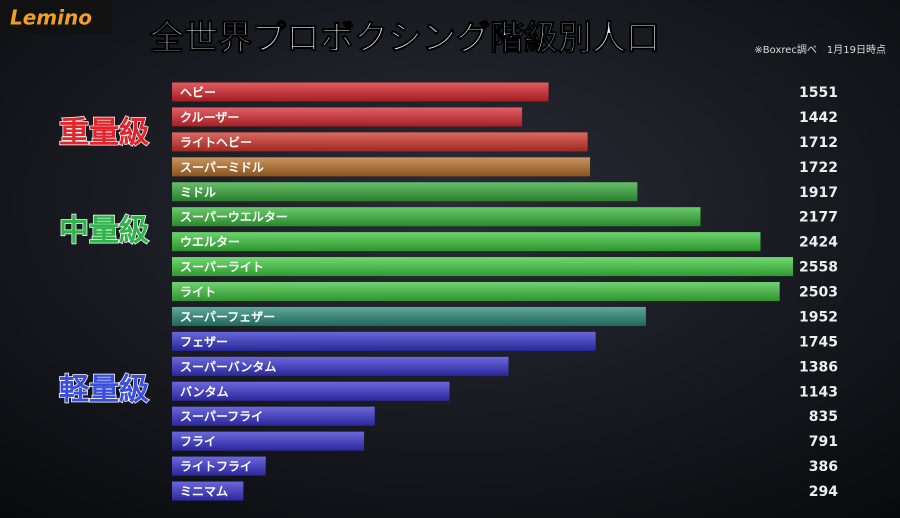 The height and width of the screenshot is (518, 900). What do you see at coordinates (818, 268) in the screenshot?
I see `value-label: 2558` at bounding box center [818, 268].